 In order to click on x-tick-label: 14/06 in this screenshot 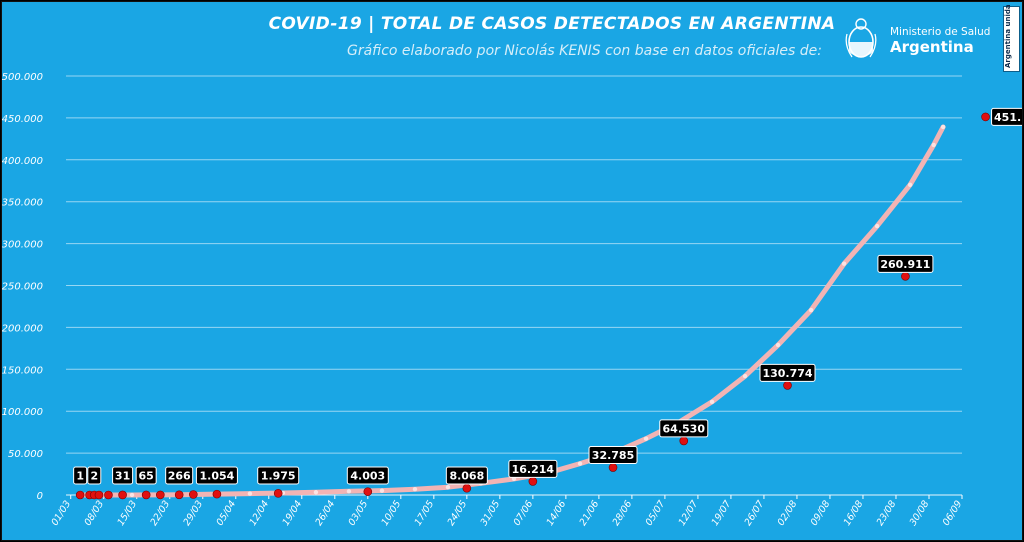, I will do `click(557, 513)`.